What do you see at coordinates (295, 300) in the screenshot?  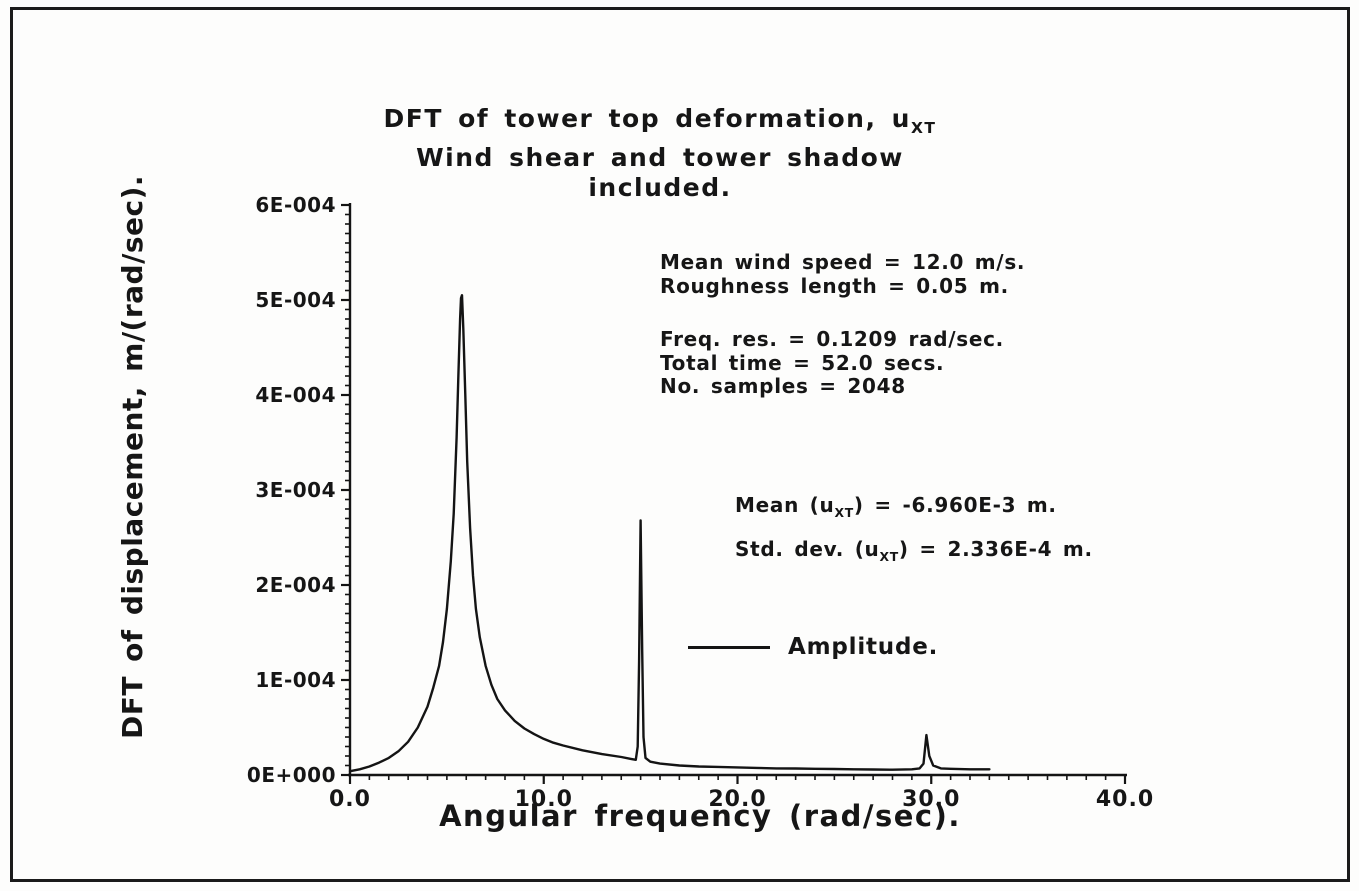 I see `y-tick-label: 5E-004` at bounding box center [295, 300].